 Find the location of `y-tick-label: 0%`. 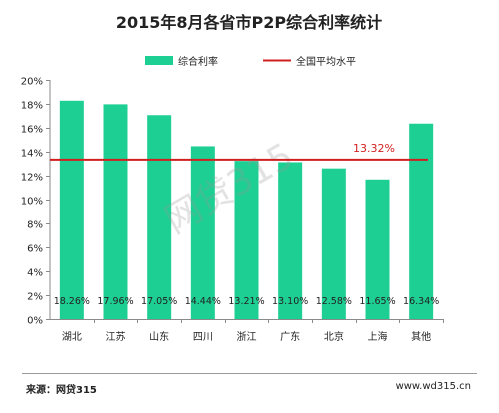

y-tick-label: 0% is located at coordinates (35, 321).